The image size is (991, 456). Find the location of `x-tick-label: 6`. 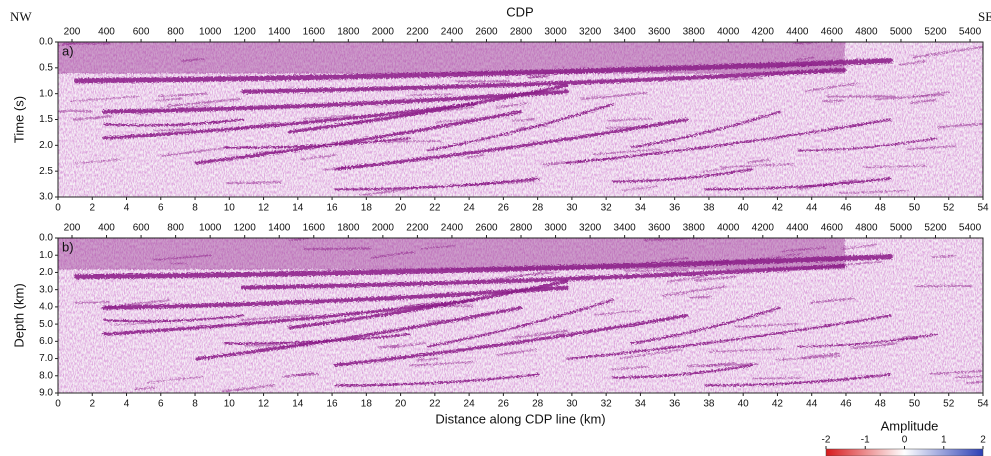

x-tick-label: 6 is located at coordinates (161, 404).